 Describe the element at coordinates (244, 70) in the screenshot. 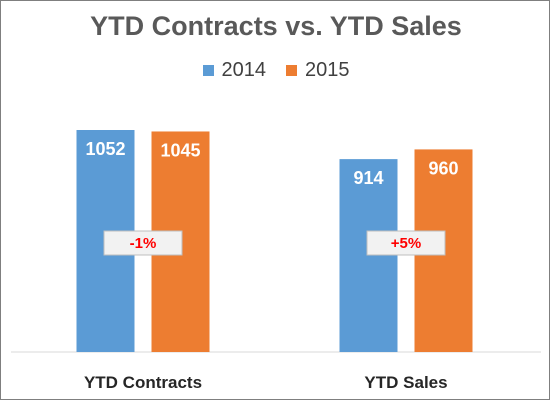

I see `legend-label-2014: 2014` at that location.